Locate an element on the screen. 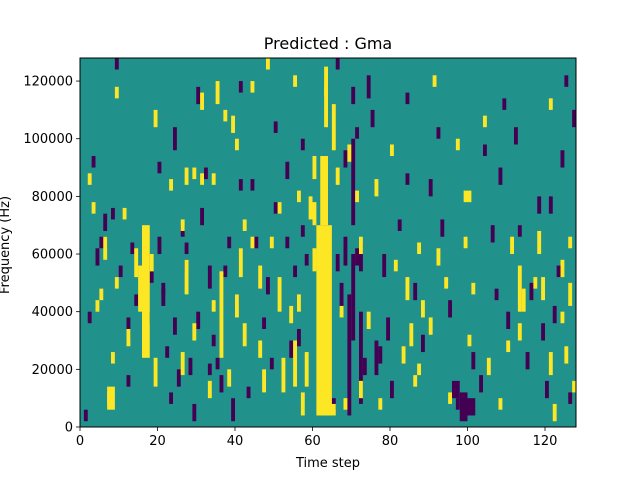  y-tick-label: 100000 is located at coordinates (48, 139).